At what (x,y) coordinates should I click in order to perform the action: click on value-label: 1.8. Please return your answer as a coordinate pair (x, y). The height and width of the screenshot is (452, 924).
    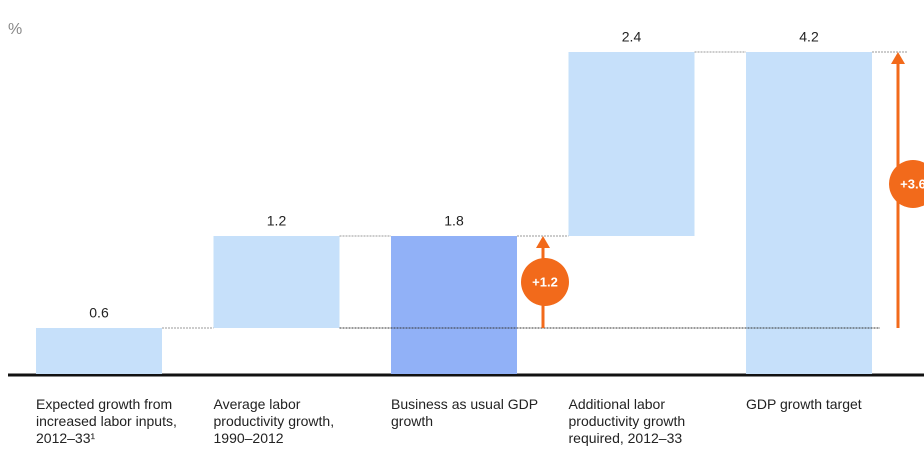
    Looking at the image, I should click on (454, 221).